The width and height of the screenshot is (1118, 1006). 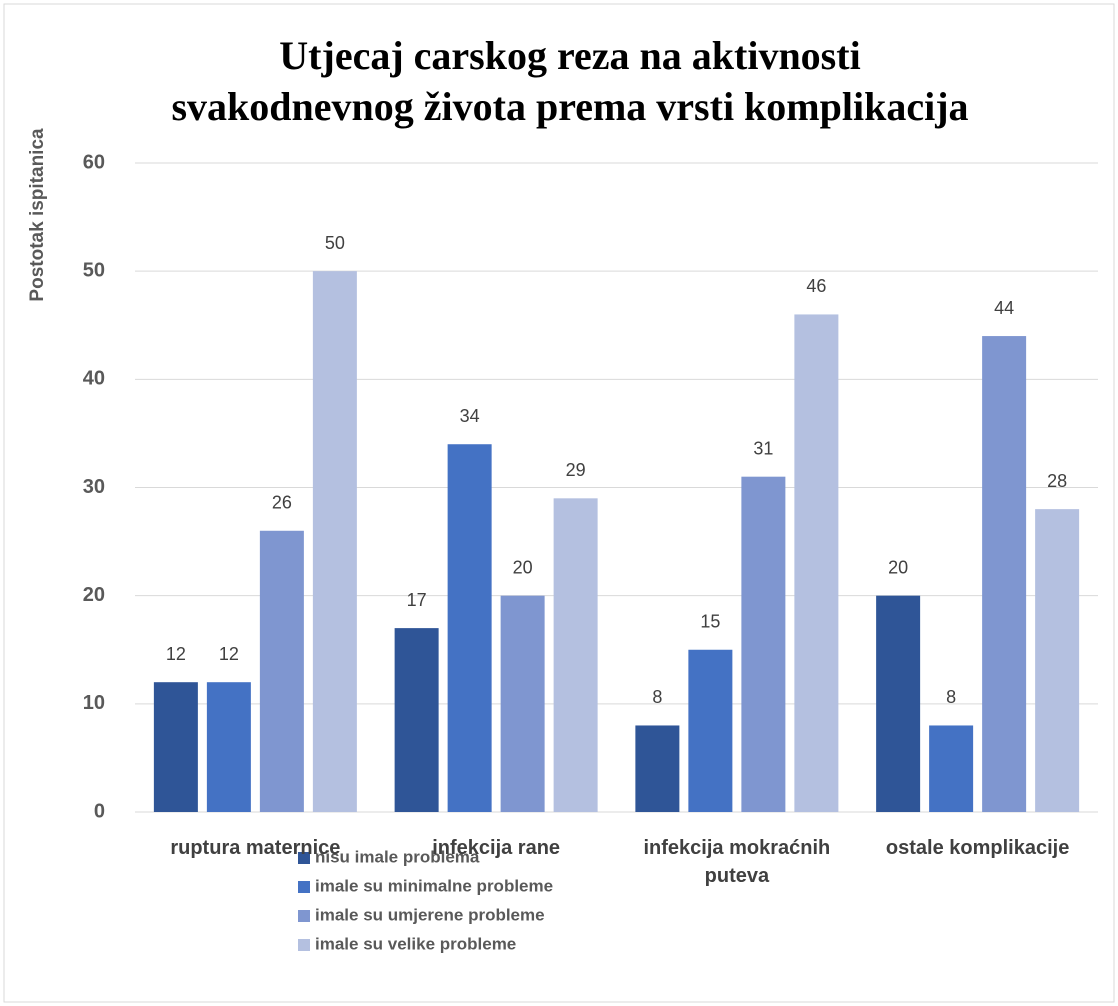 What do you see at coordinates (1004, 308) in the screenshot?
I see `data-label: 44` at bounding box center [1004, 308].